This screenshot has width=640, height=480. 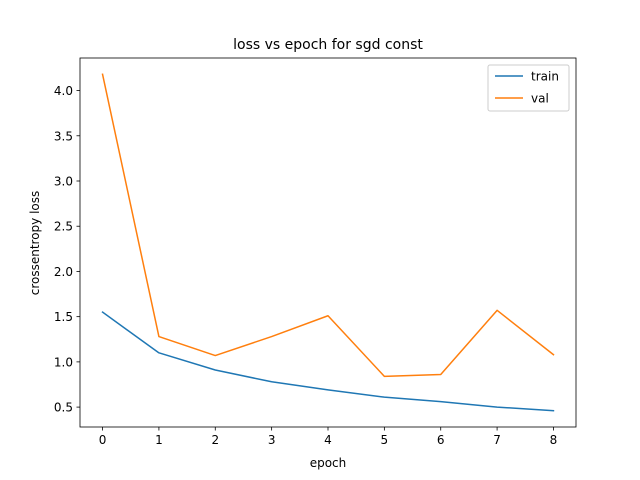 I want to click on x-tick-label-1: 1, so click(x=159, y=440).